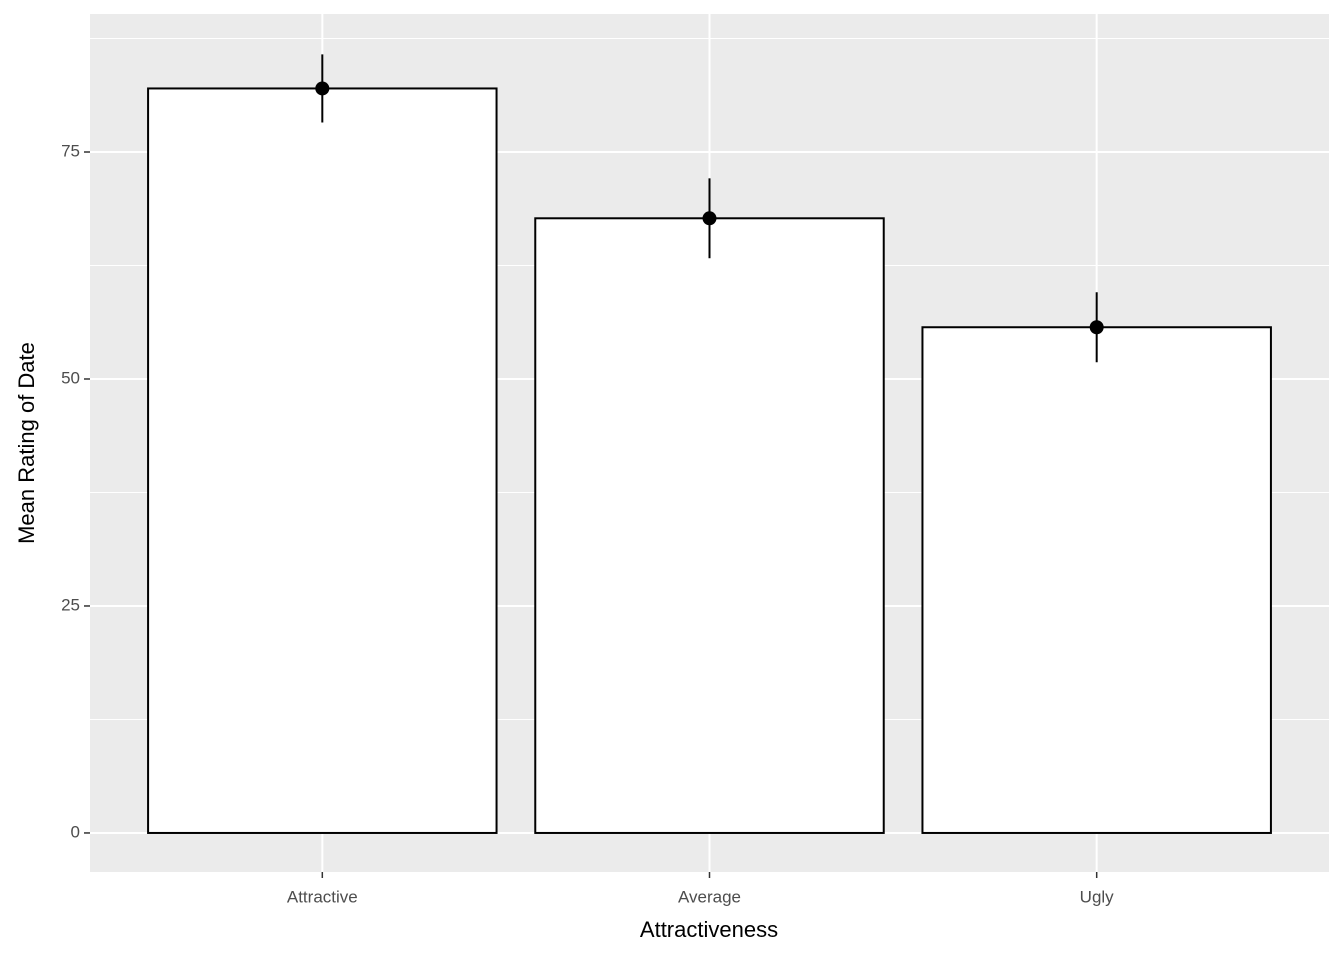  I want to click on x-tick-label: Attractive, so click(322, 896).